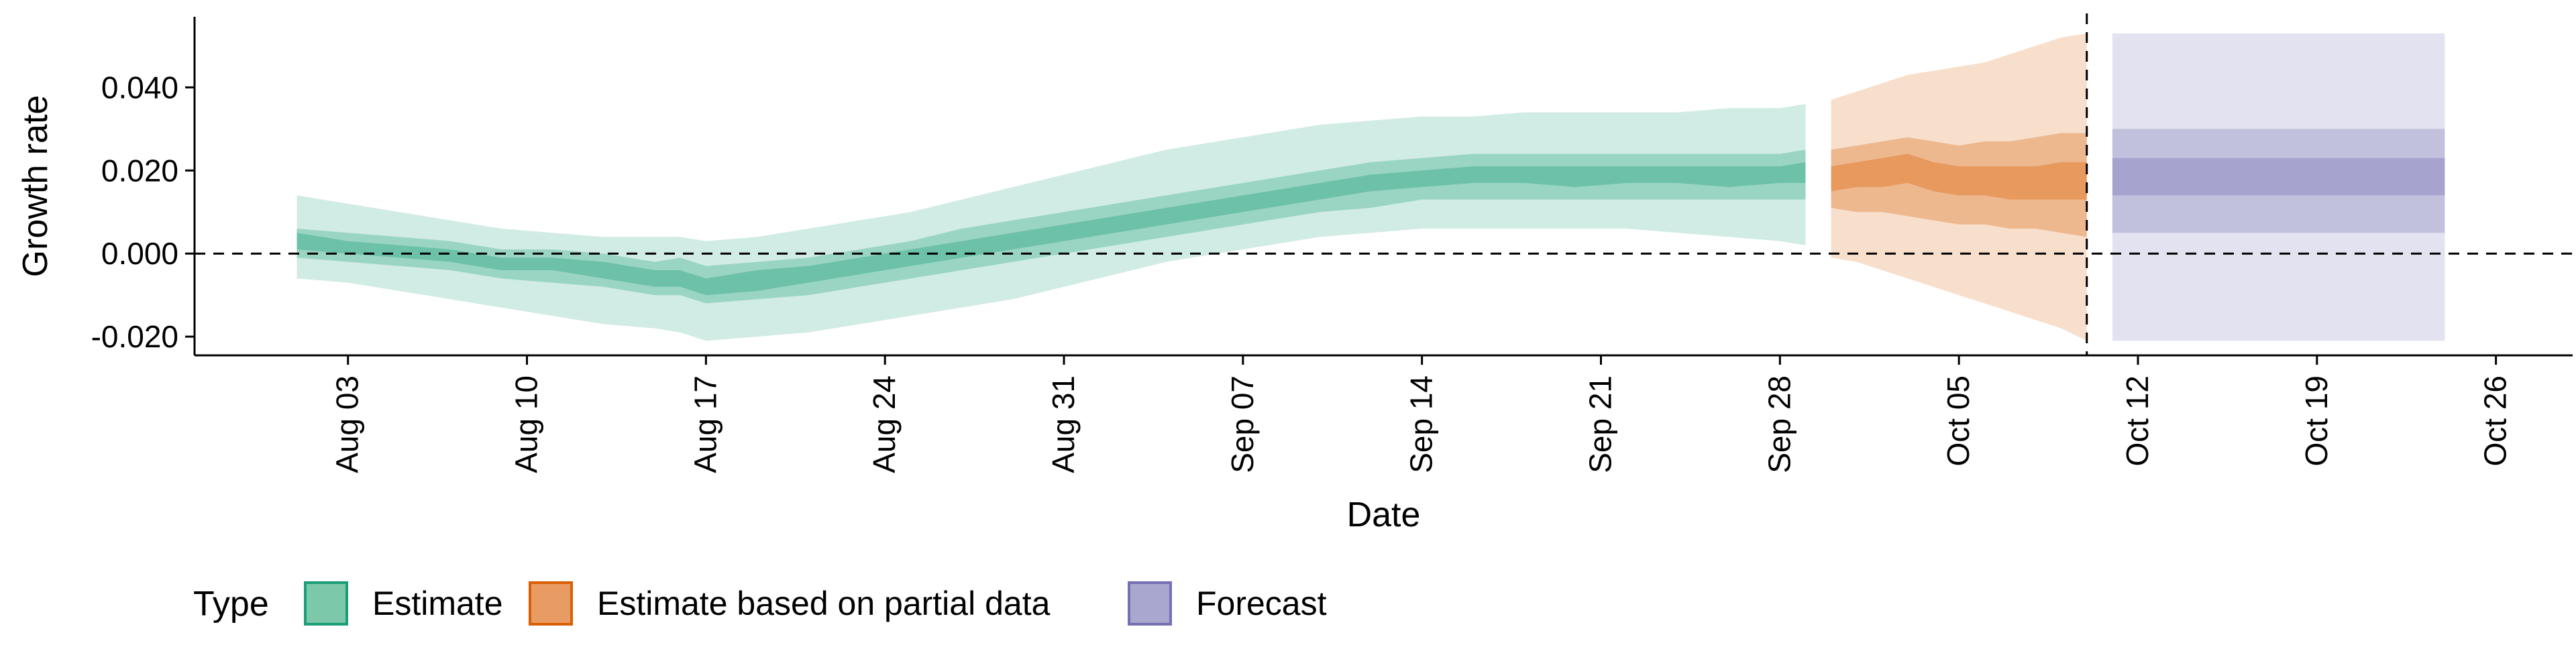  I want to click on x-tick-label: Sep 14, so click(1421, 424).